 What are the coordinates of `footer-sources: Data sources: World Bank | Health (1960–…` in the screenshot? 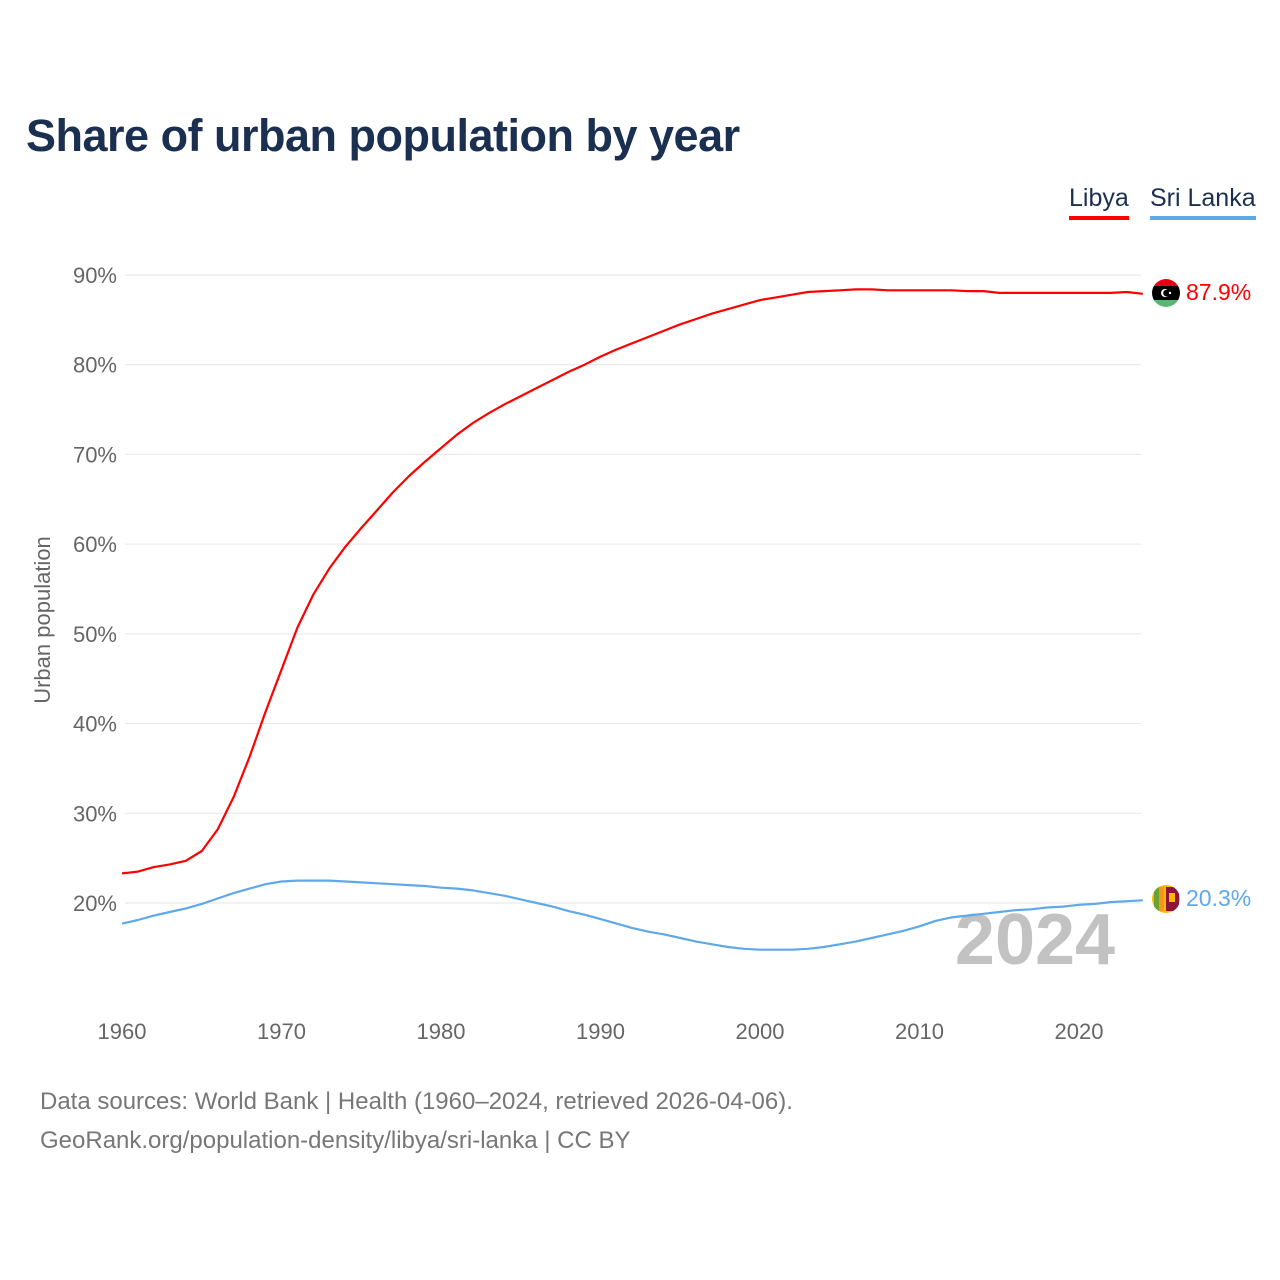 It's located at (416, 1101).